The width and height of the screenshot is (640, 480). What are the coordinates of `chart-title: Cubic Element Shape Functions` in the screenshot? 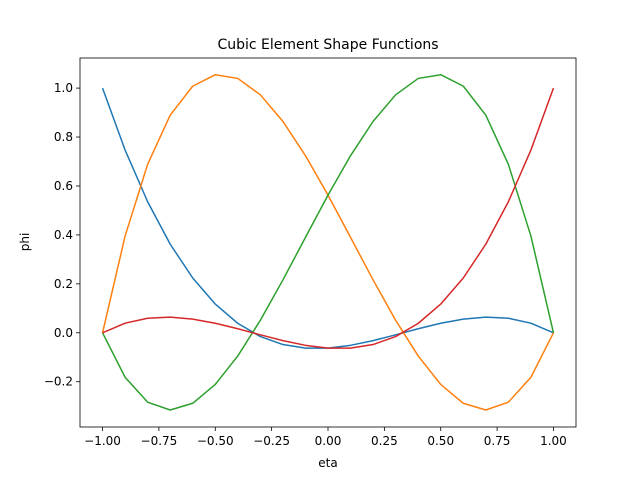 It's located at (327, 45).